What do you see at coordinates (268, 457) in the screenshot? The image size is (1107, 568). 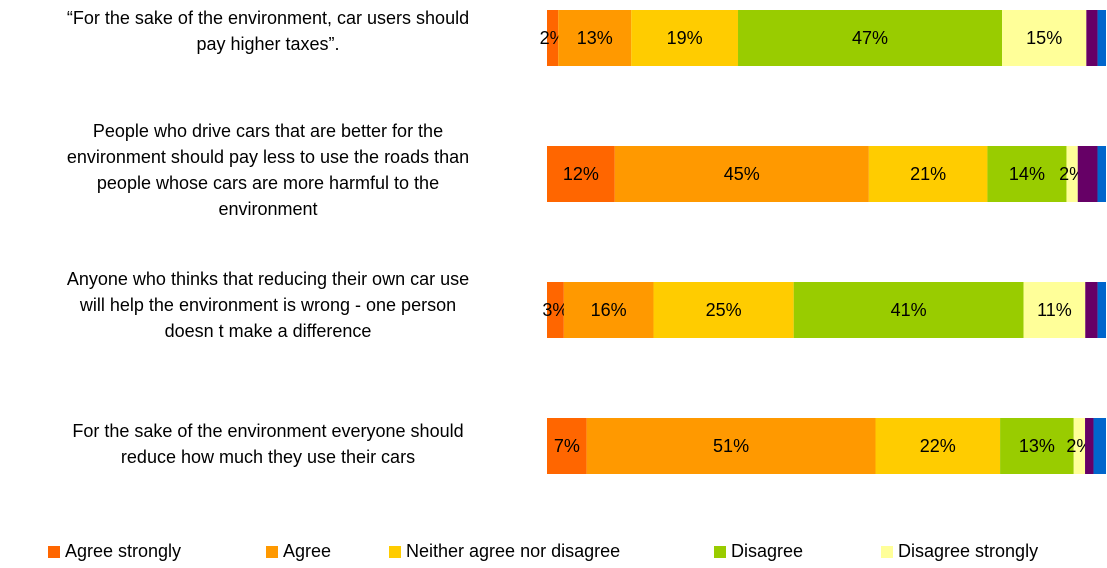 I see `category-label-line: reduce how much they use their cars` at bounding box center [268, 457].